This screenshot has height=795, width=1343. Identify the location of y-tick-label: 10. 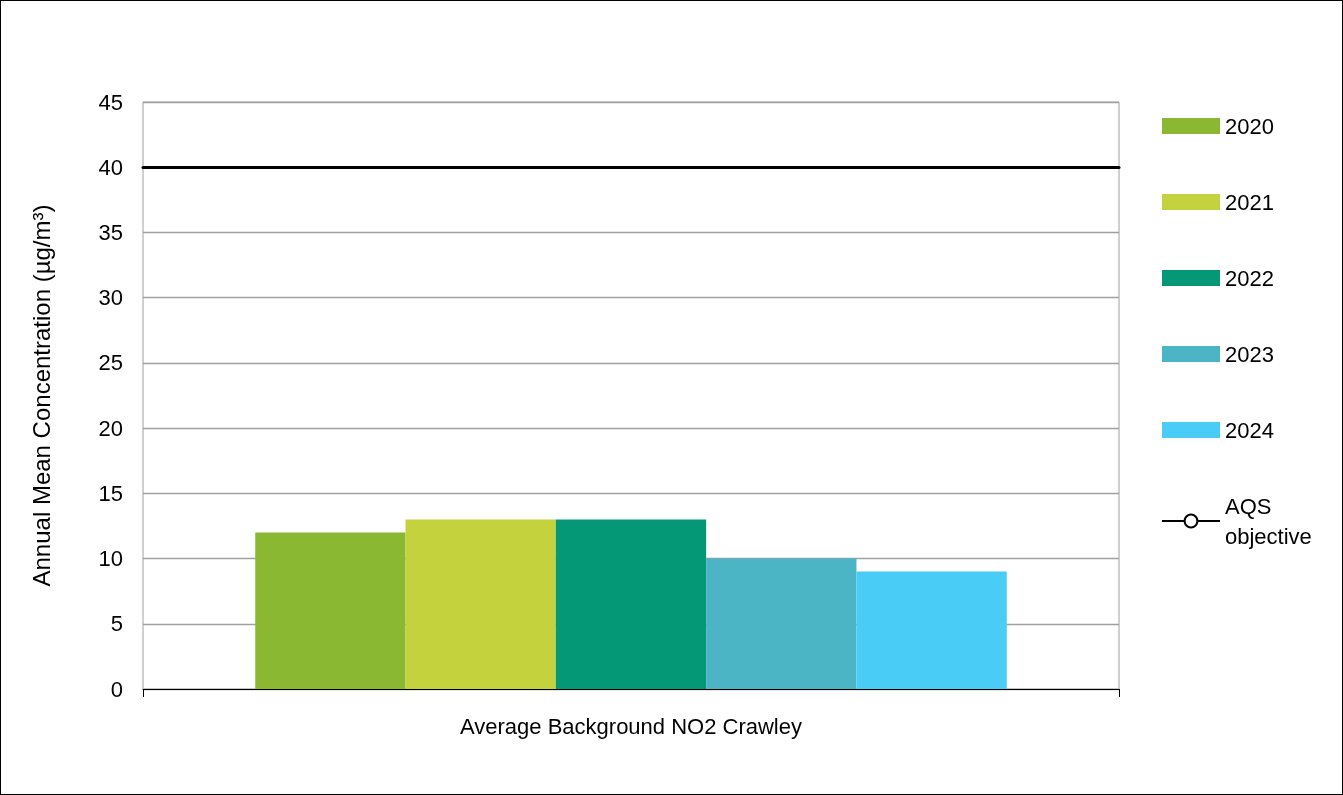
(110, 559).